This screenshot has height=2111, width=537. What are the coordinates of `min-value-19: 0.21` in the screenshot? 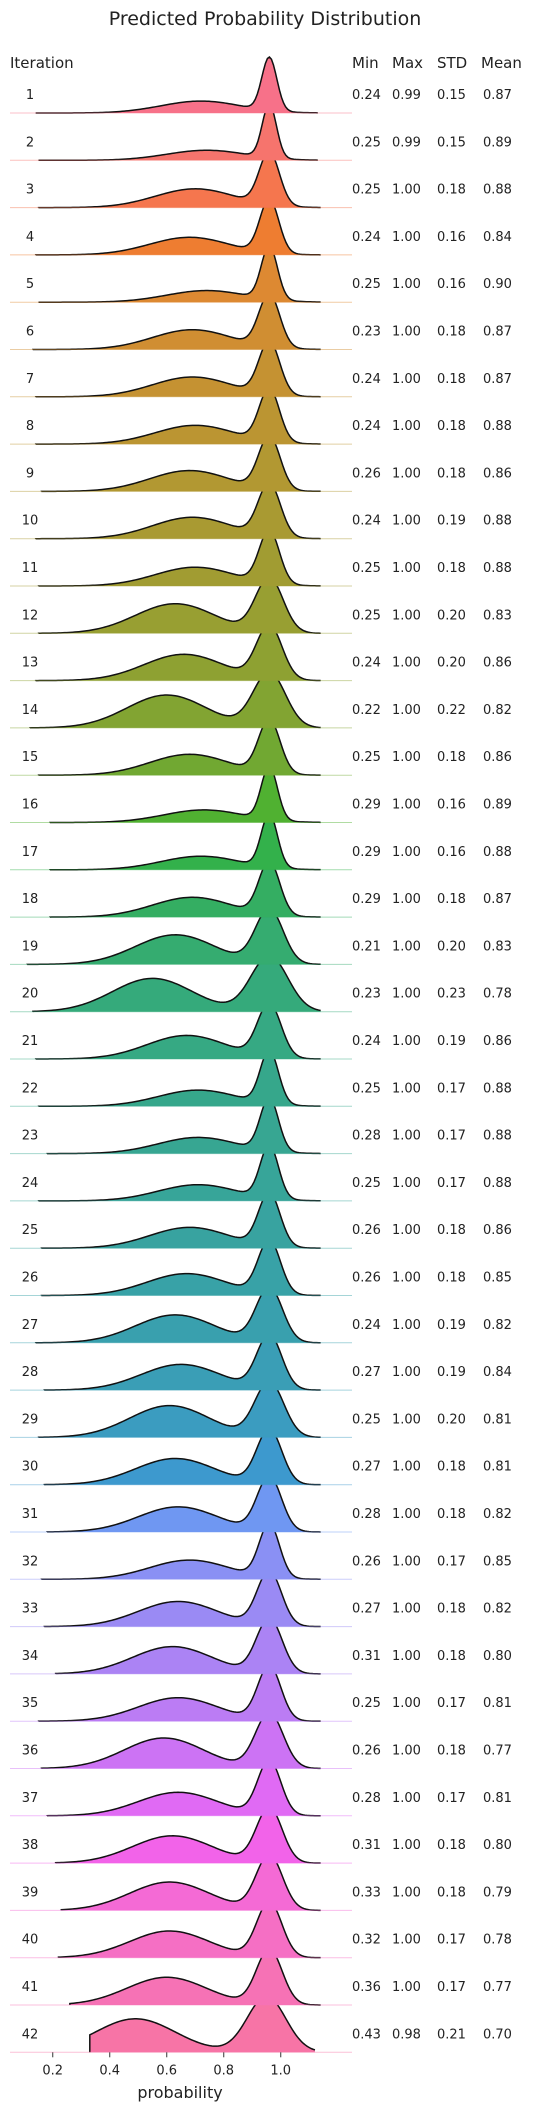 It's located at (366, 946).